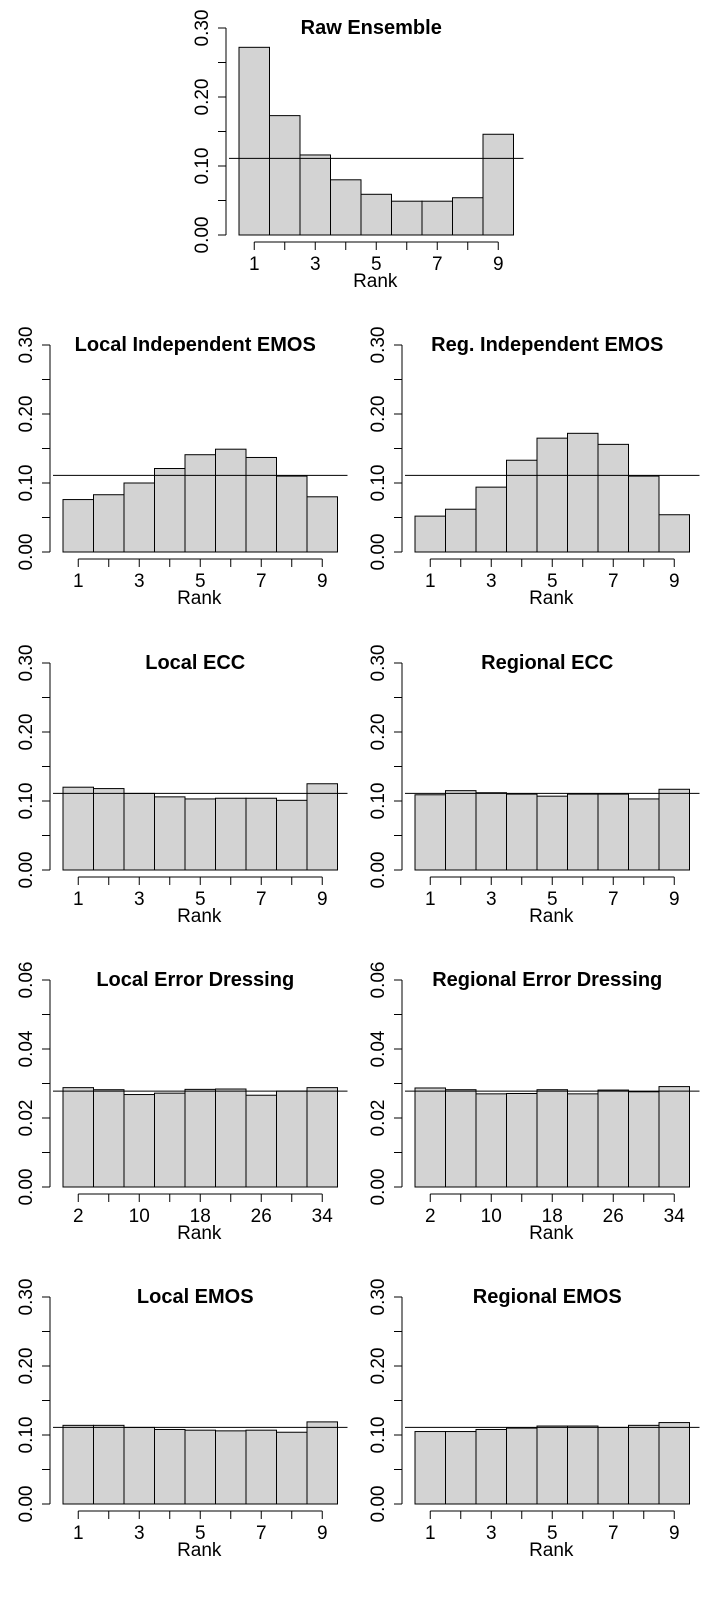 The image size is (706, 1604). Describe the element at coordinates (26, 980) in the screenshot. I see `y-tick-label: 0.06` at that location.